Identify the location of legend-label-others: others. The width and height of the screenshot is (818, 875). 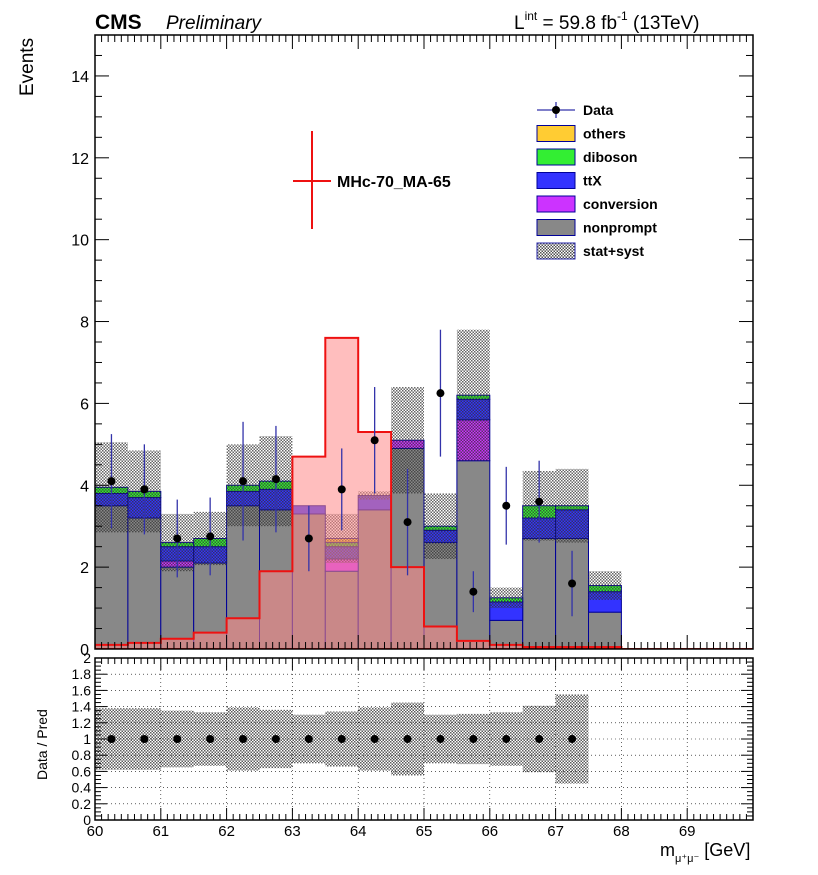
(604, 134).